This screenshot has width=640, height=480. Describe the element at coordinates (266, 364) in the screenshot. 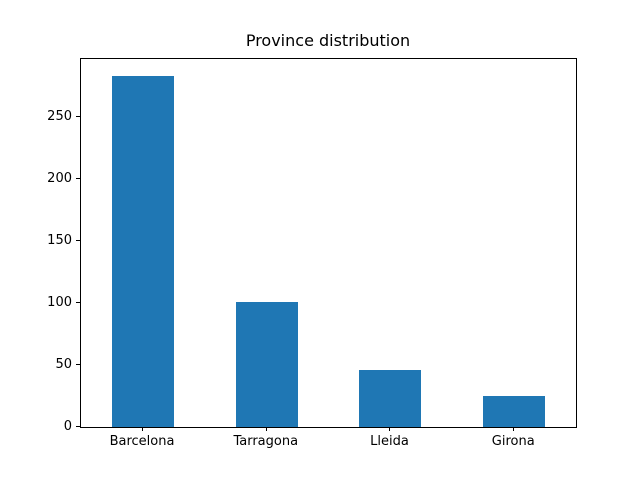

I see `bar-tarragona` at that location.